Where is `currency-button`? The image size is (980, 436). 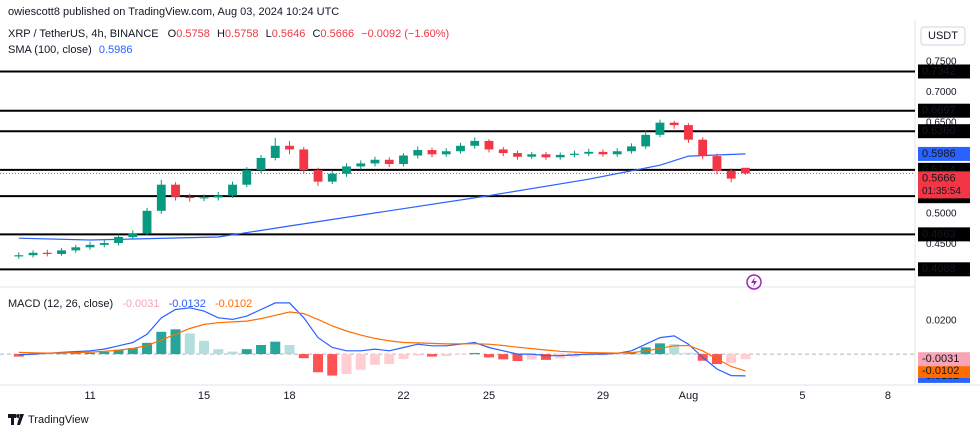
currency-button is located at coordinates (943, 36).